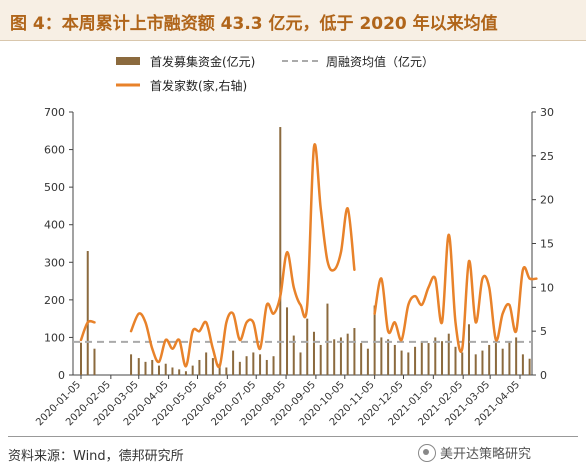 The image size is (586, 469). Describe the element at coordinates (54, 112) in the screenshot. I see `y-left-tick-label: 700` at that location.